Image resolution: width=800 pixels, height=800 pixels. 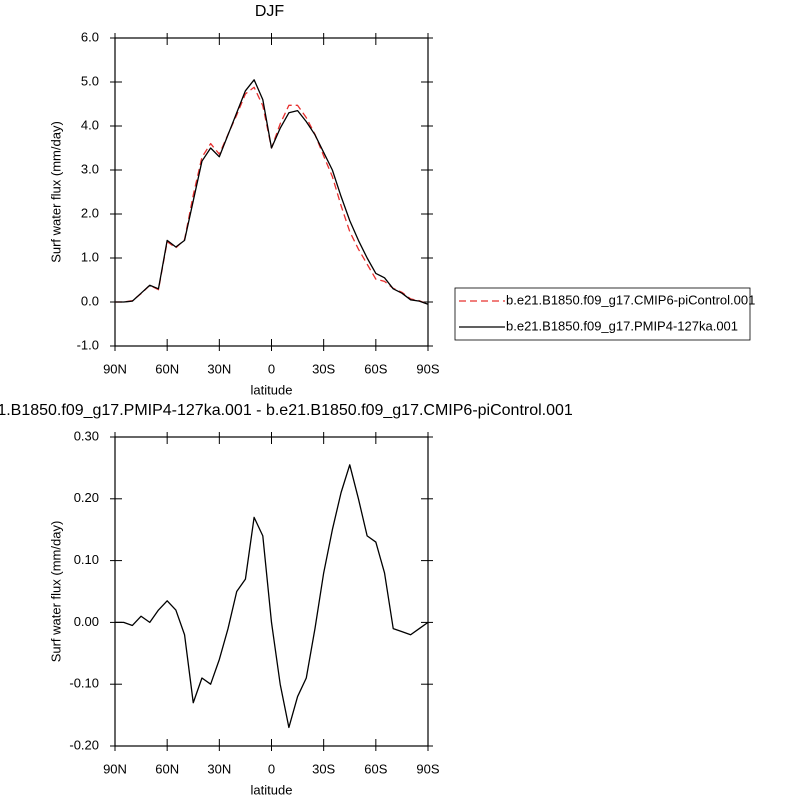 I want to click on y-tick-label: -0.20, so click(x=84, y=744).